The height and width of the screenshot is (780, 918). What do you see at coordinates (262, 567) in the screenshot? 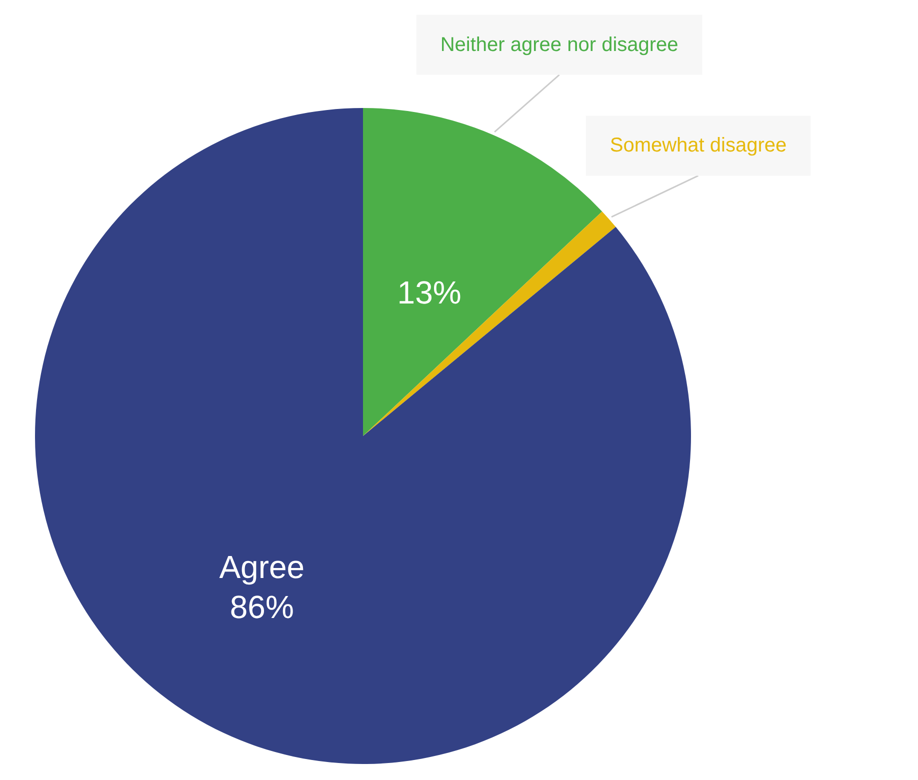
I see `slice-label: Agree` at bounding box center [262, 567].